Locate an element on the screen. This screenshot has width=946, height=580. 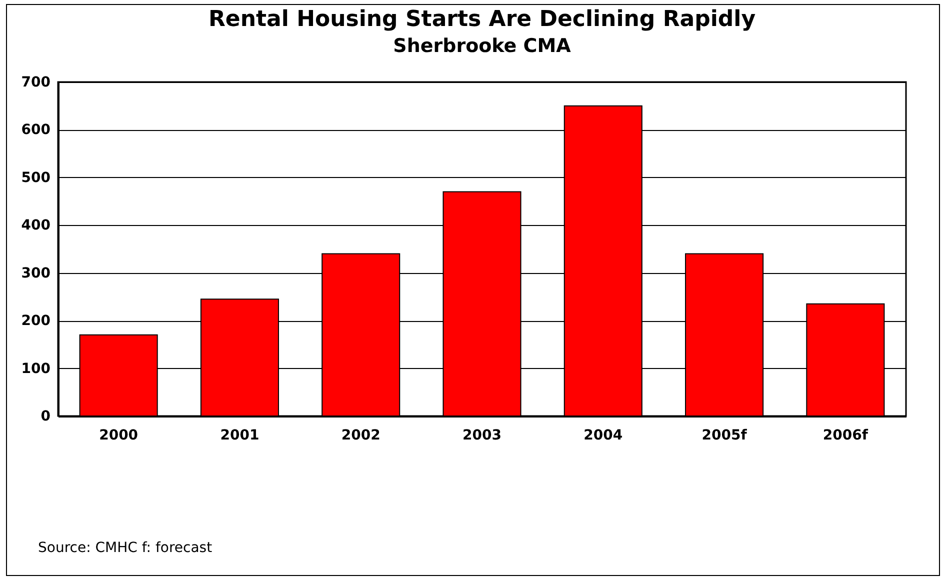
x-tick-label: 2001 is located at coordinates (240, 436).